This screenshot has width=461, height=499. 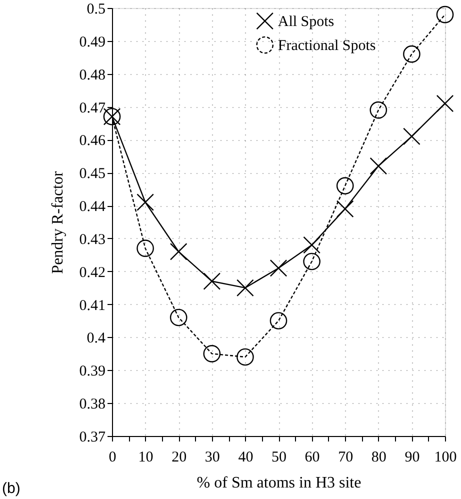 I want to click on x-tick-label: 40, so click(x=246, y=458).